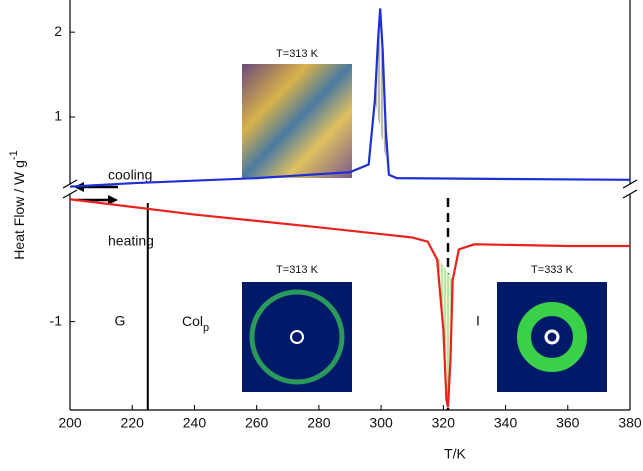 This screenshot has width=643, height=471. I want to click on annotation: heating, so click(131, 241).